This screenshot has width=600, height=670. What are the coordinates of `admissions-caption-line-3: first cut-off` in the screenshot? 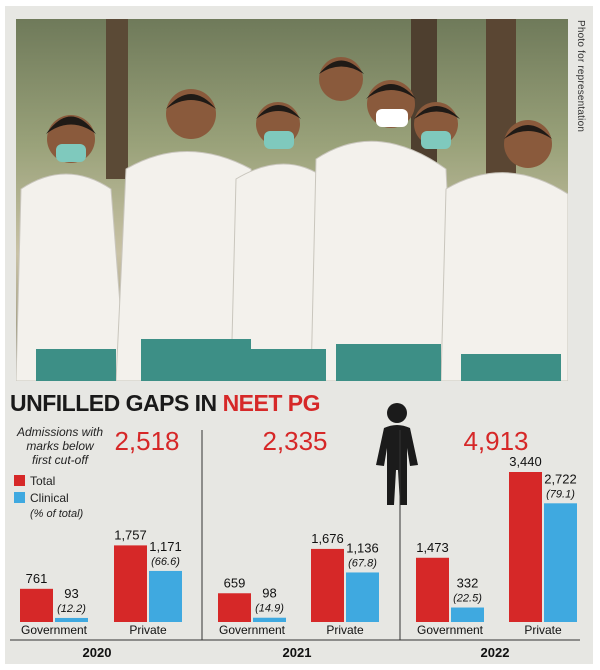 It's located at (61, 460).